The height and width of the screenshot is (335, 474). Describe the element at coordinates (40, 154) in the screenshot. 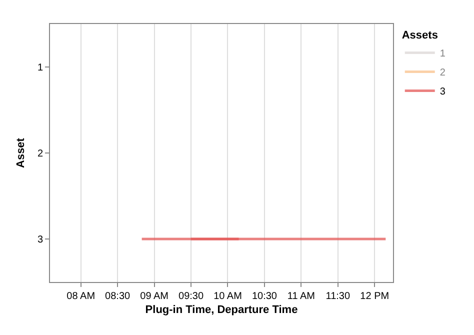

I see `y-tick-label: 2` at that location.